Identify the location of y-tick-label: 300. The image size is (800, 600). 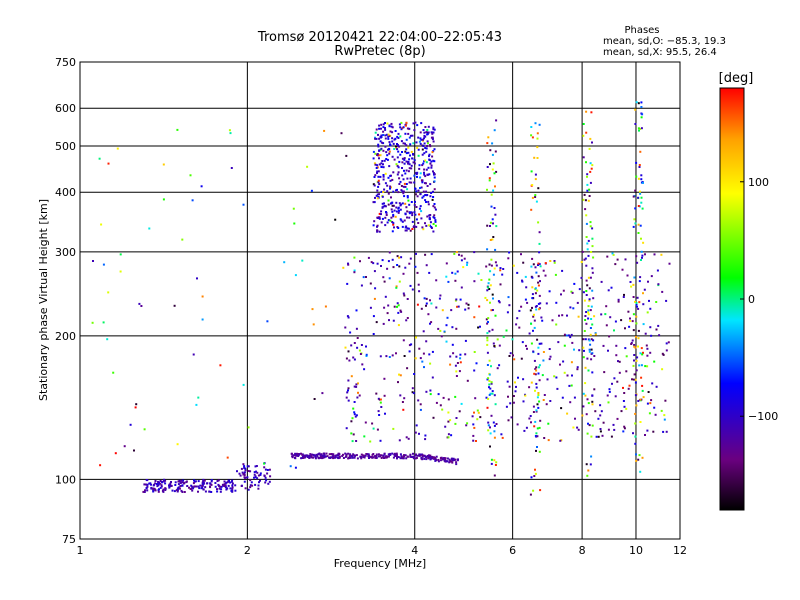
(65, 252).